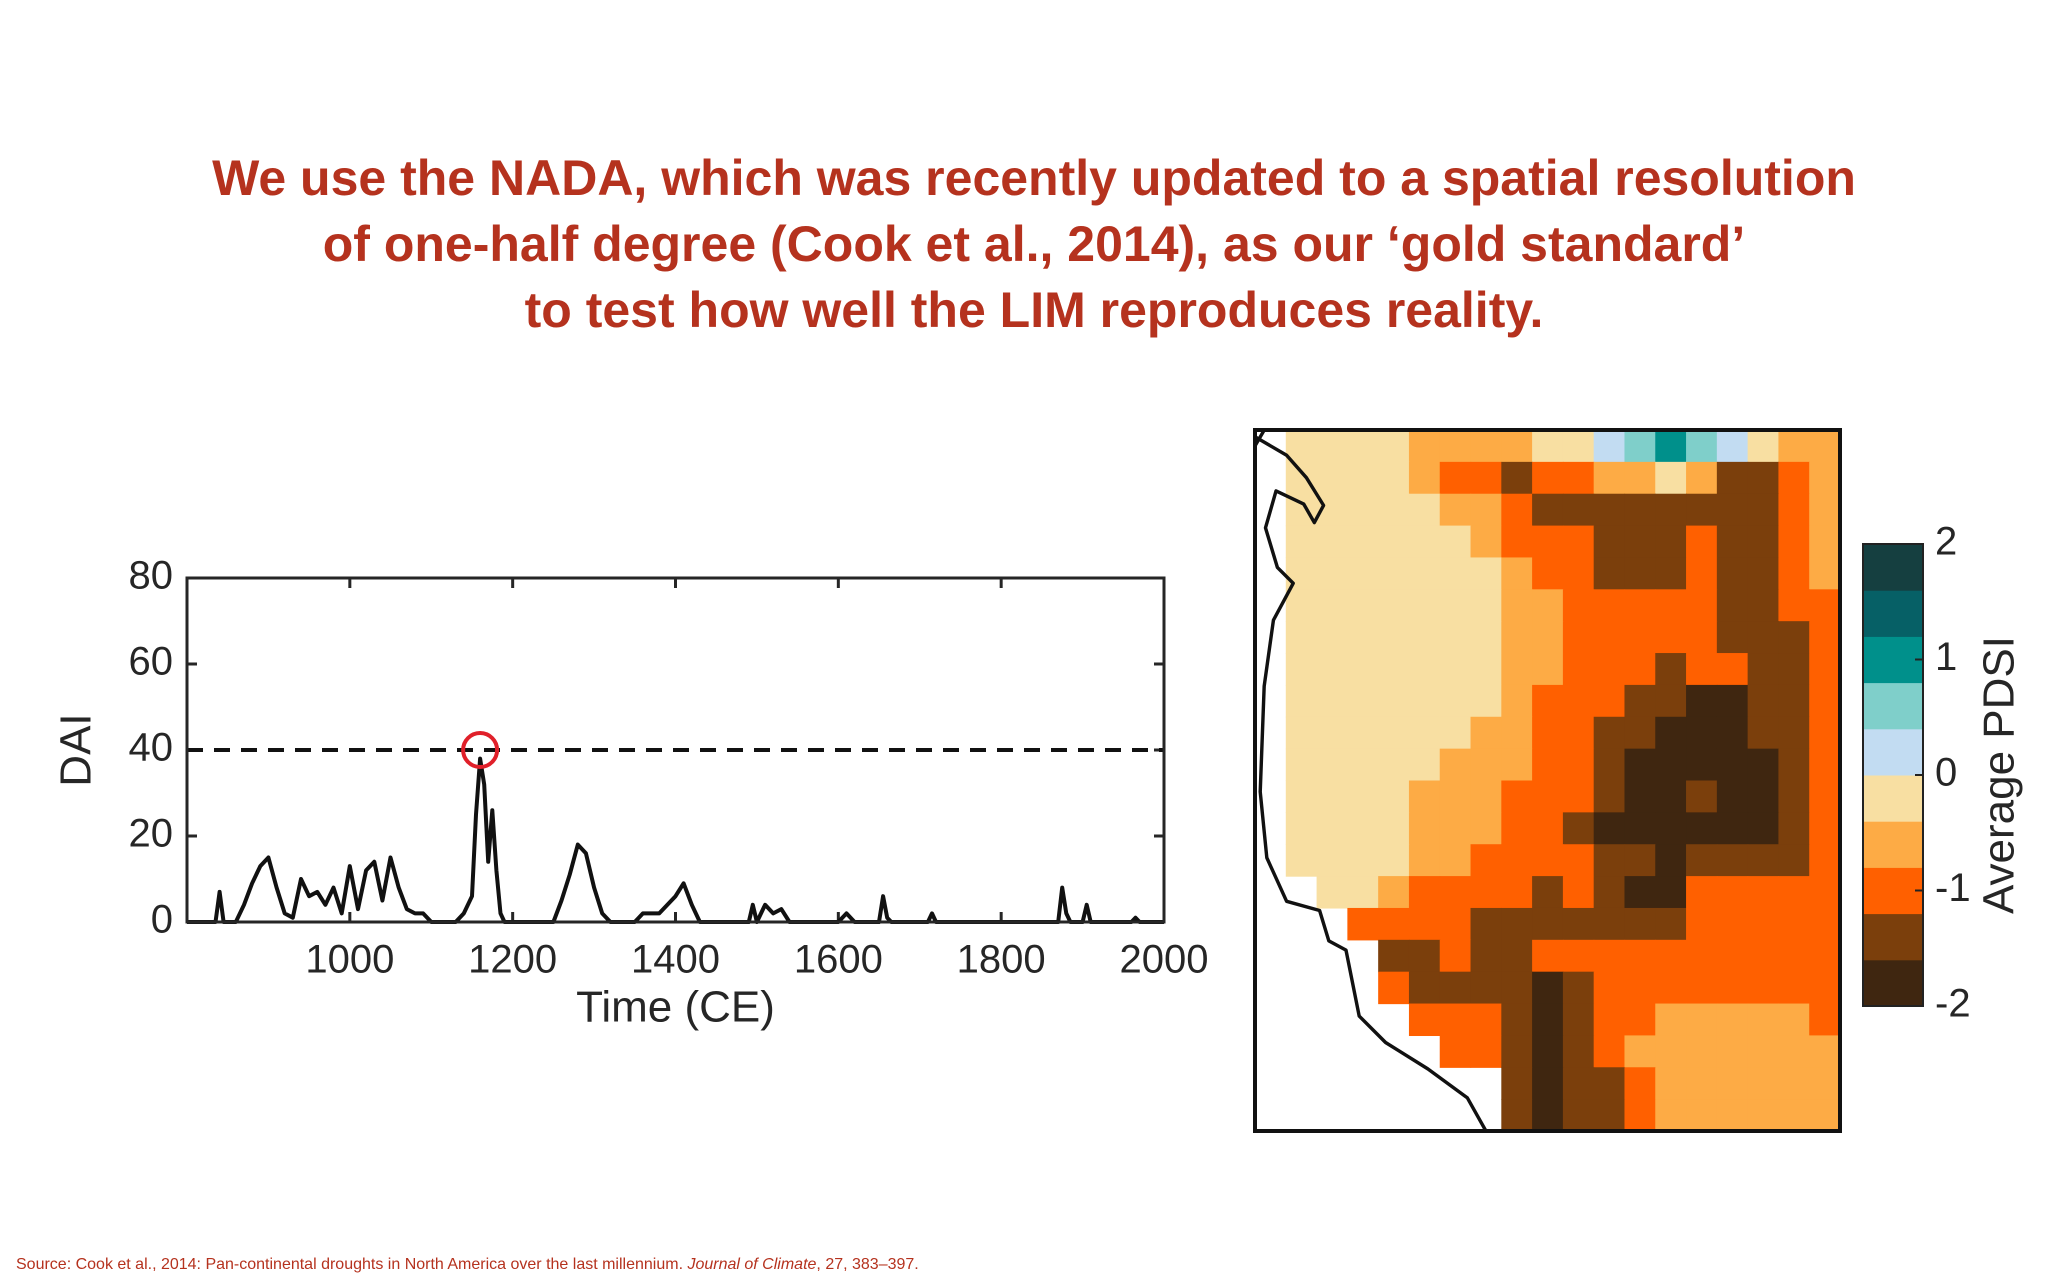  What do you see at coordinates (1164, 960) in the screenshot?
I see `x-tick-label: 2000` at bounding box center [1164, 960].